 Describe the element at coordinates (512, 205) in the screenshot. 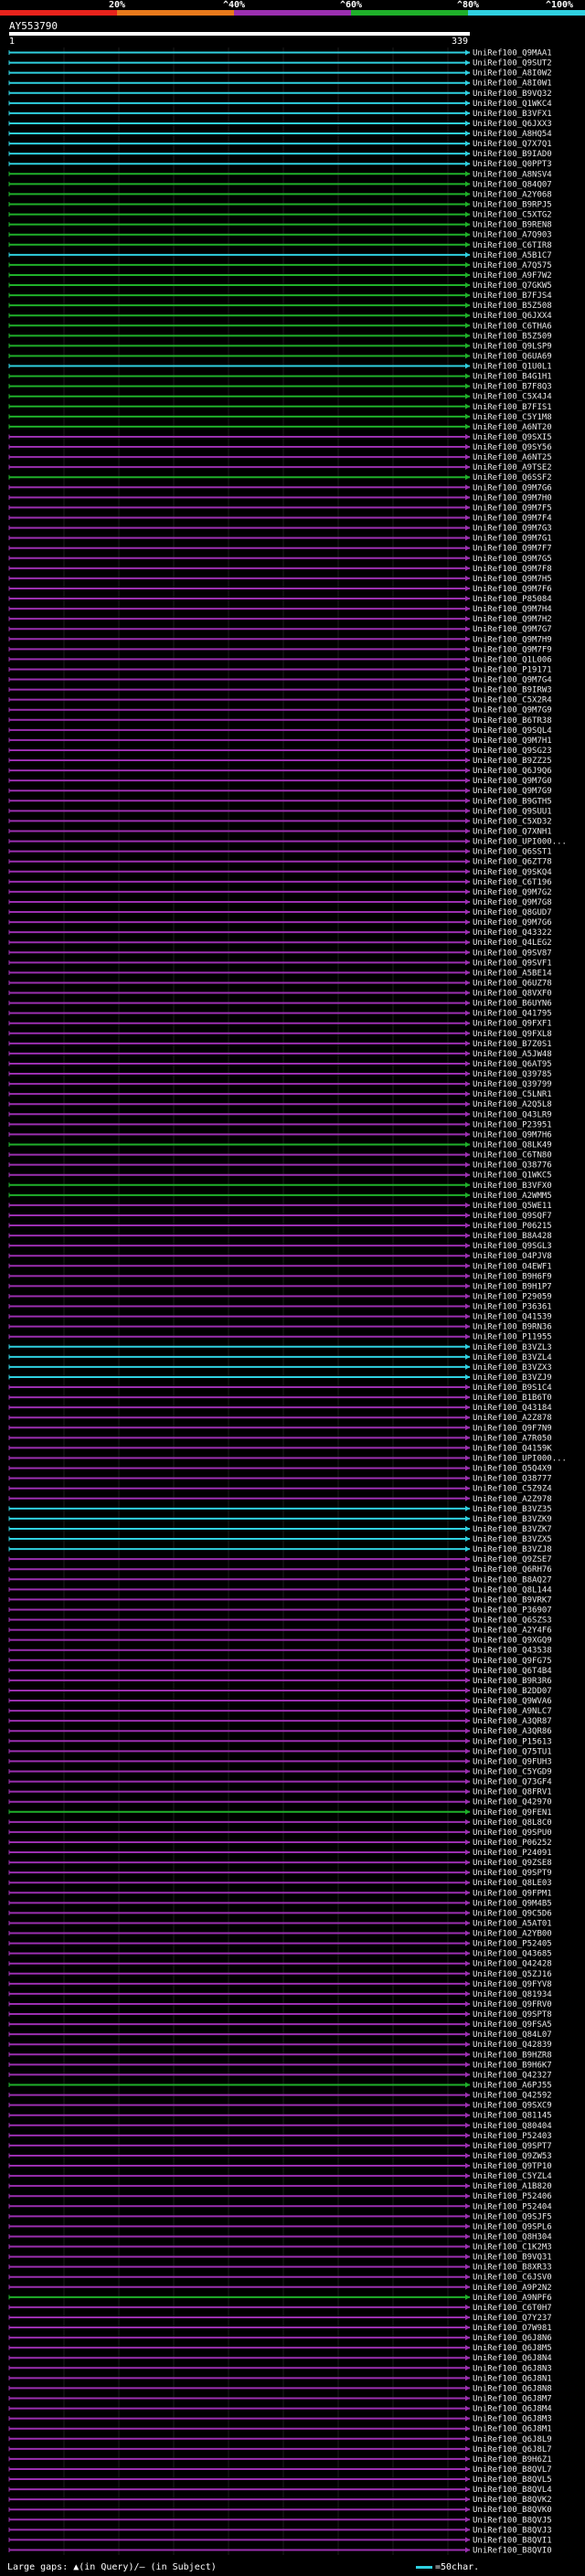

I see `hit-label-15: UniRef100_B9RPJ5` at that location.